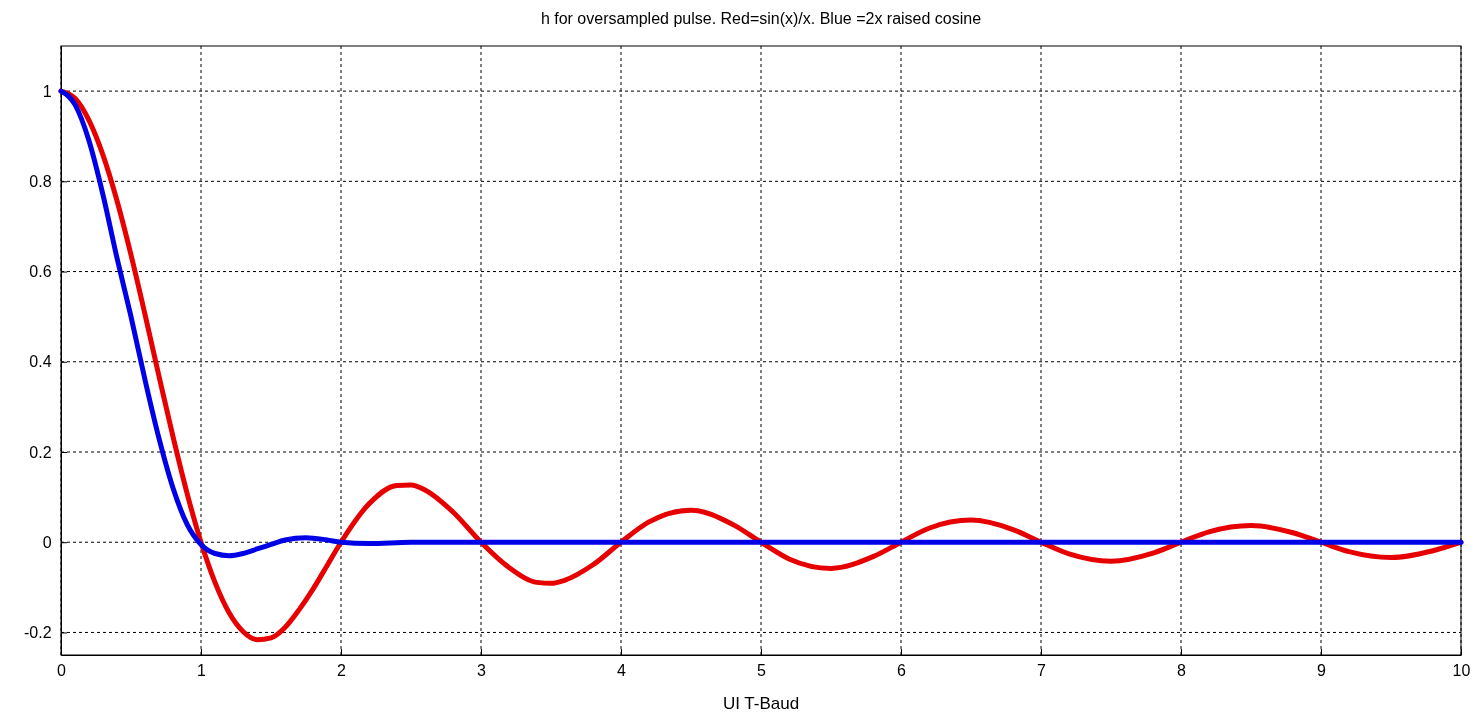 This screenshot has width=1483, height=717. Describe the element at coordinates (202, 670) in the screenshot. I see `x-tick-label: 1` at that location.